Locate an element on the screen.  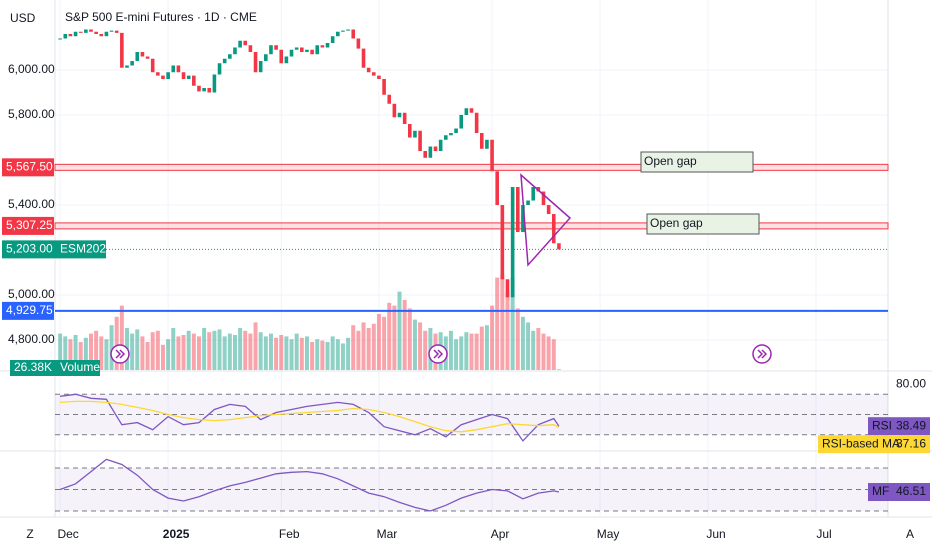
price-tag-label: 4,929.75 is located at coordinates (29, 310).